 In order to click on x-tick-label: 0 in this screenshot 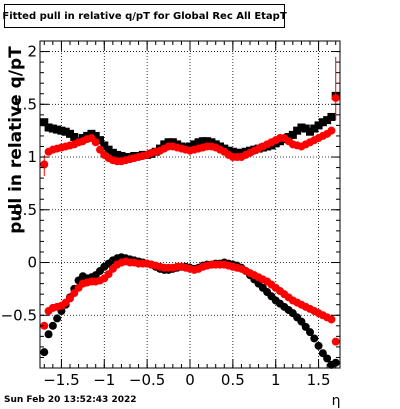, I will do `click(190, 380)`.